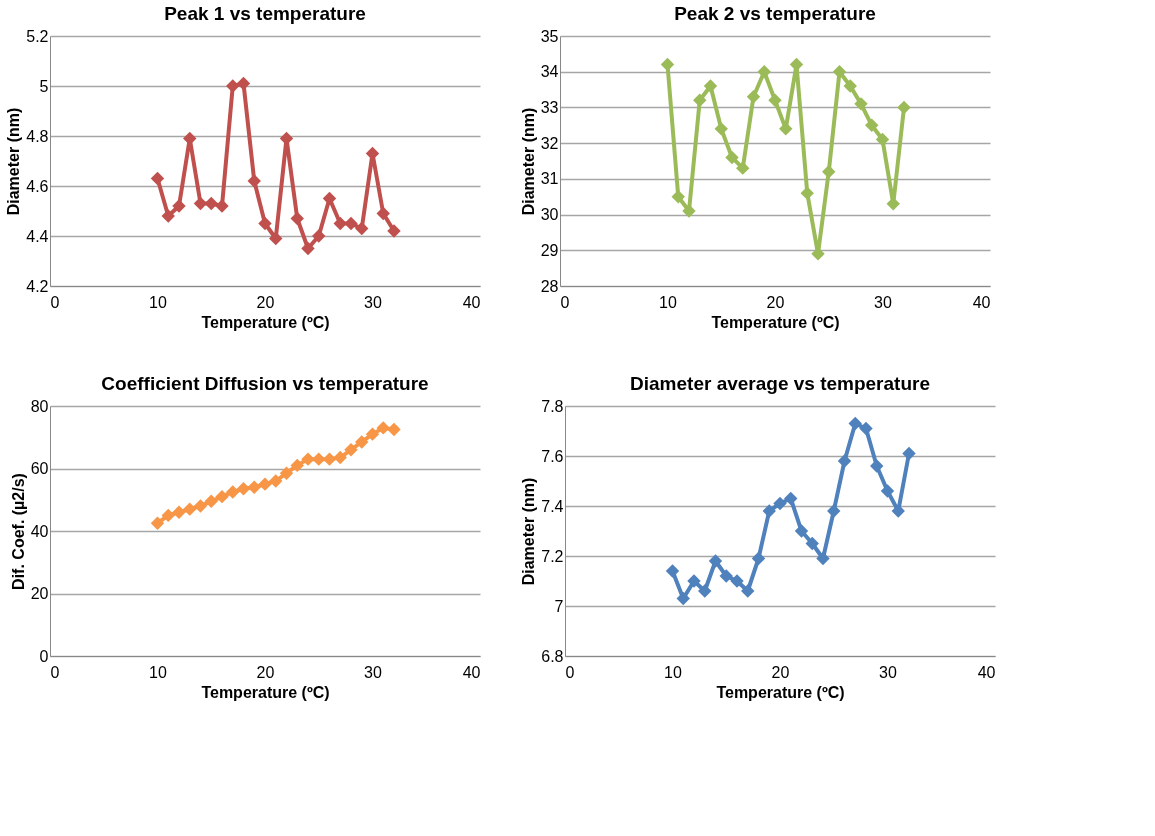  I want to click on chart-title: Peak 2 vs temperature, so click(775, 13).